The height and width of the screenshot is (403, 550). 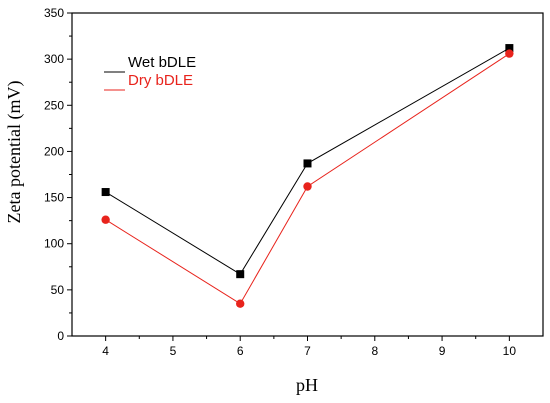 I want to click on x-tick-label: 6, so click(x=240, y=351).